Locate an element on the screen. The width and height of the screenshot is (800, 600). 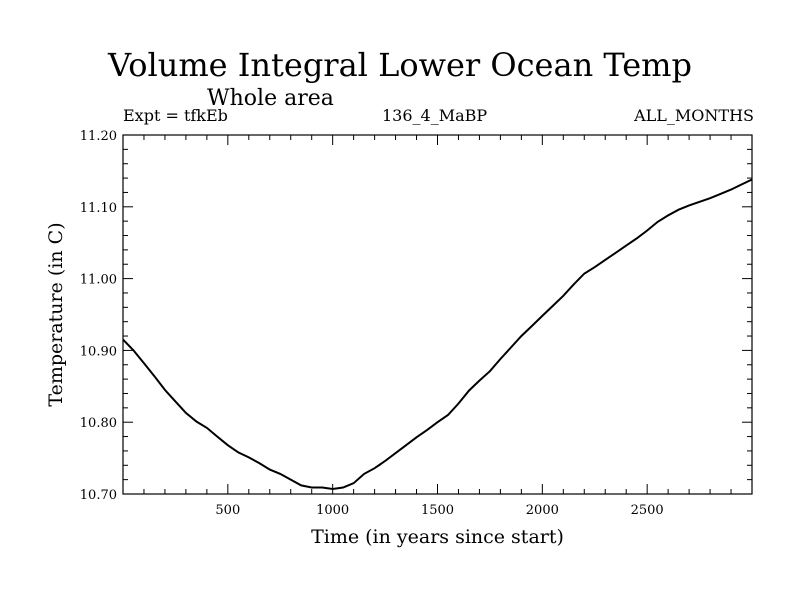
x-axis-label: Time (in years since start) is located at coordinates (437, 537).